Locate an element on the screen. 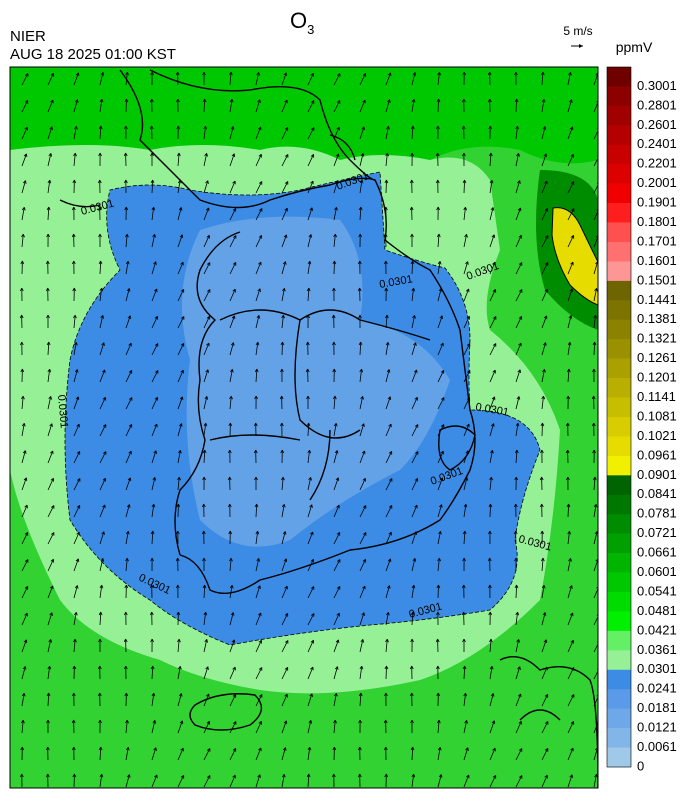 This screenshot has width=692, height=803. colorbar-label: 0.0841 is located at coordinates (657, 493).